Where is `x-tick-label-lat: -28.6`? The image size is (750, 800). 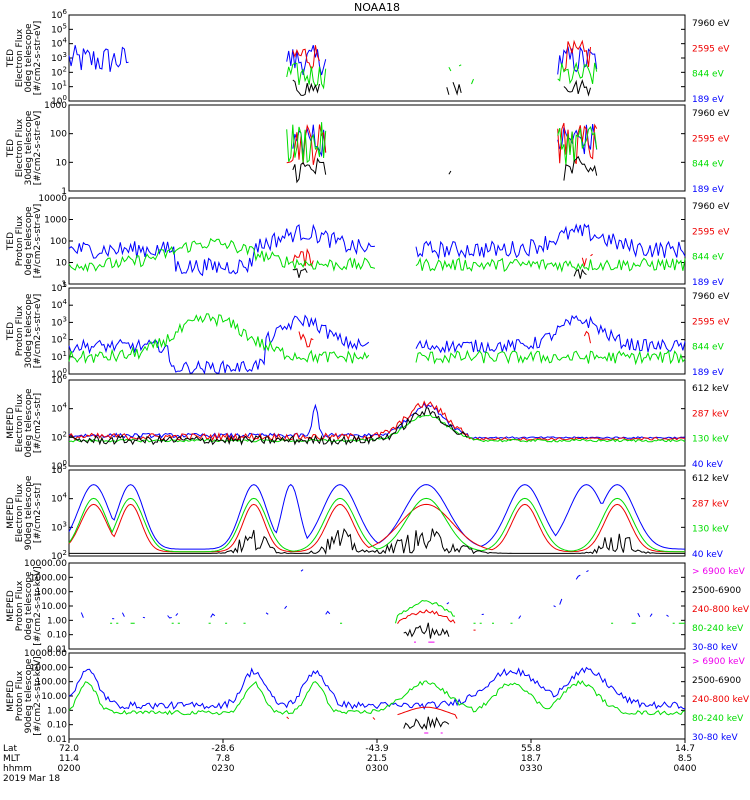
x-tick-label-lat: -28.6 is located at coordinates (223, 749).